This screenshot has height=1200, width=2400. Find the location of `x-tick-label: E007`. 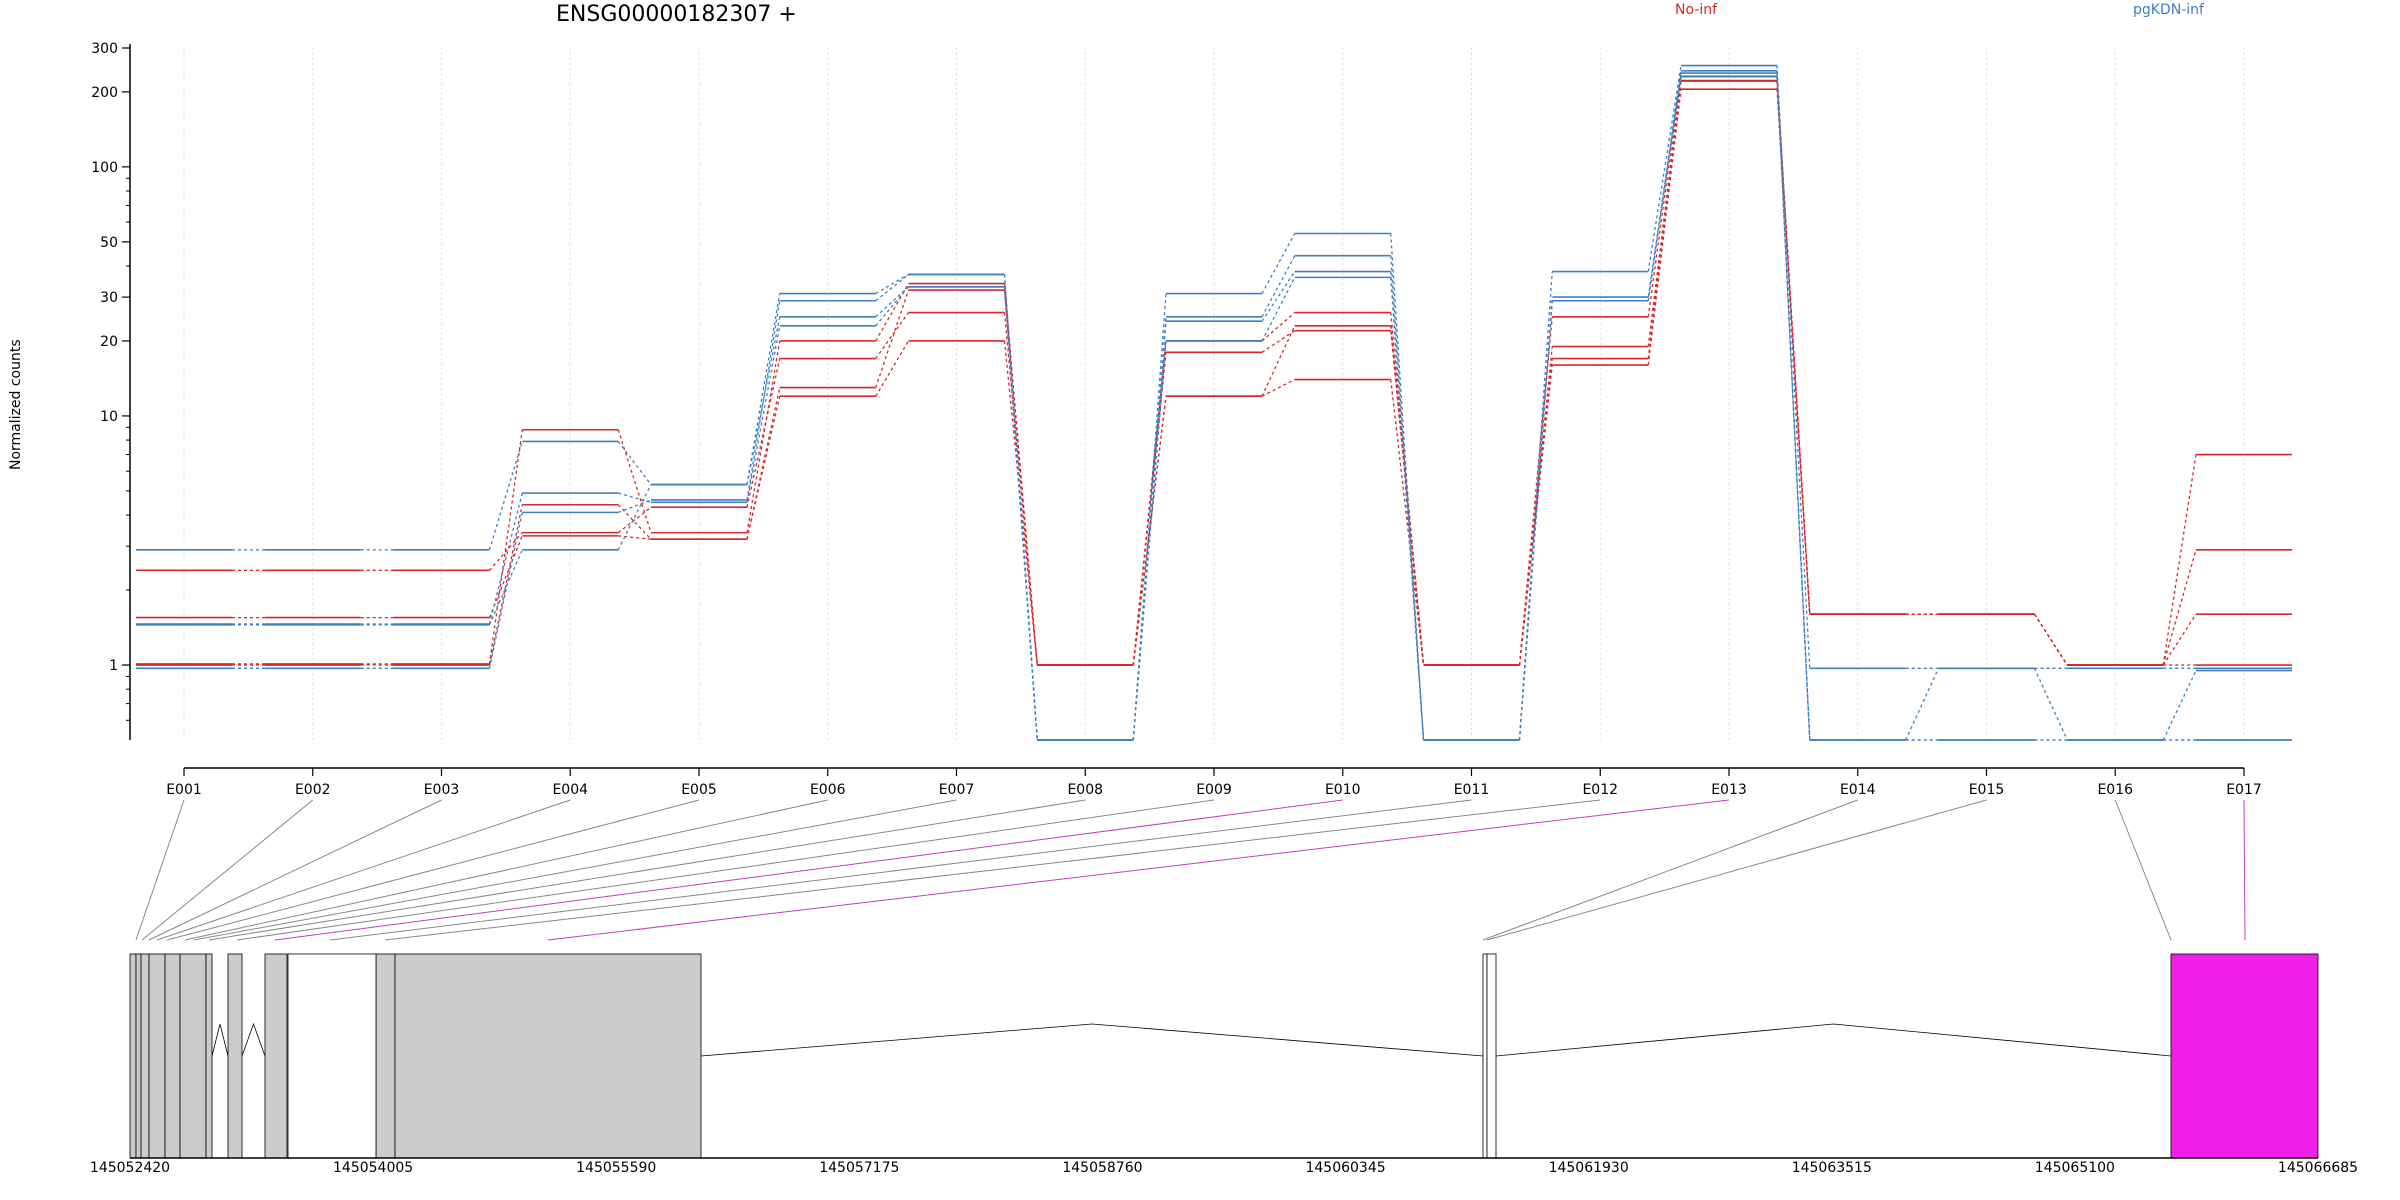

x-tick-label: E007 is located at coordinates (957, 790).